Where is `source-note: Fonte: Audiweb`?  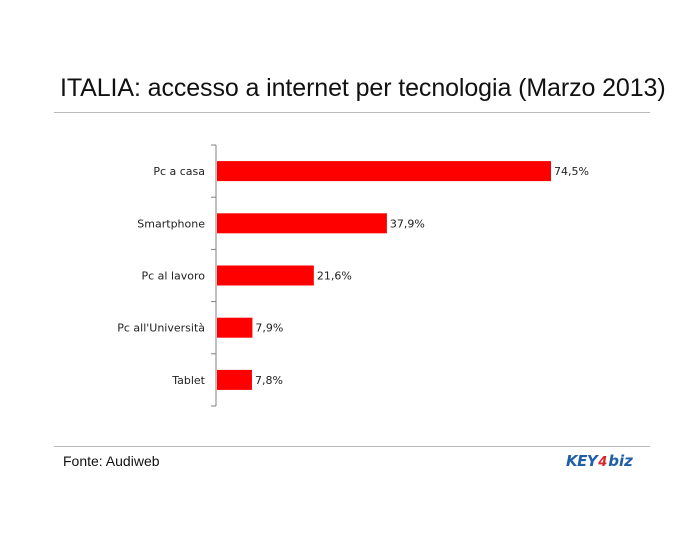 source-note: Fonte: Audiweb is located at coordinates (111, 461).